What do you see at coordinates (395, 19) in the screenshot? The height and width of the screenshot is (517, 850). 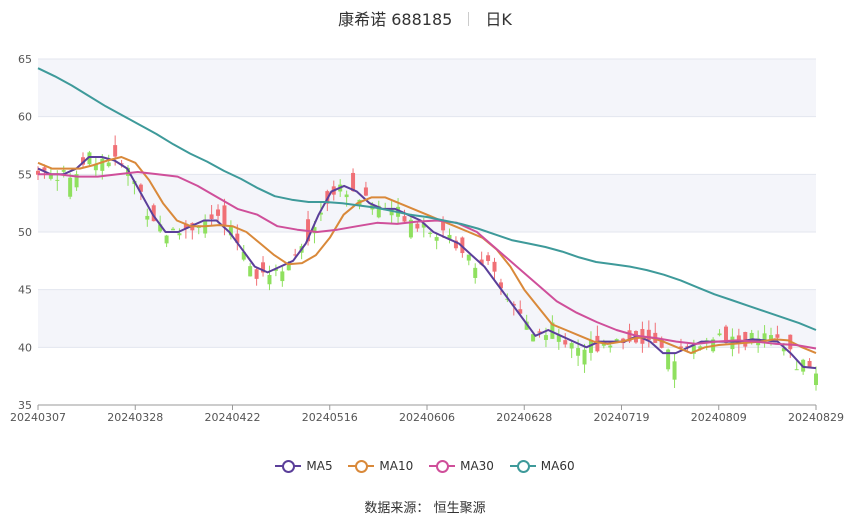 I see `stock-name: 康希诺 688185` at bounding box center [395, 19].